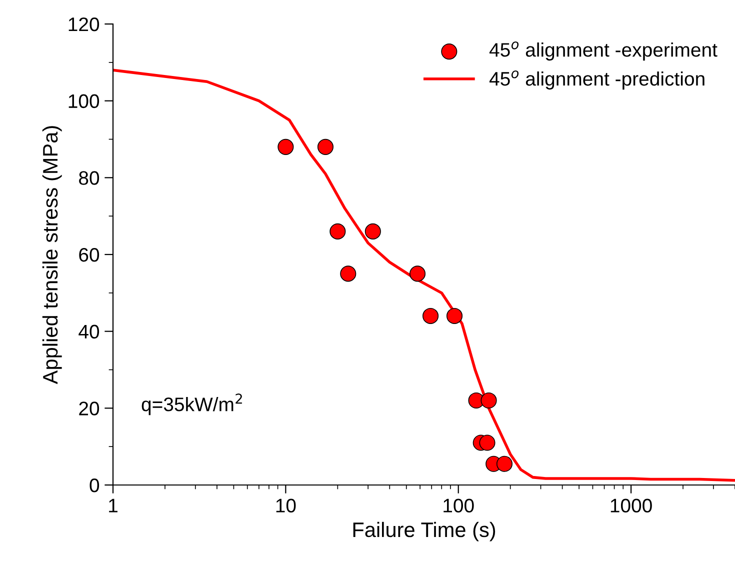 Image resolution: width=735 pixels, height=567 pixels. I want to click on x-tick-label: 10, so click(286, 505).